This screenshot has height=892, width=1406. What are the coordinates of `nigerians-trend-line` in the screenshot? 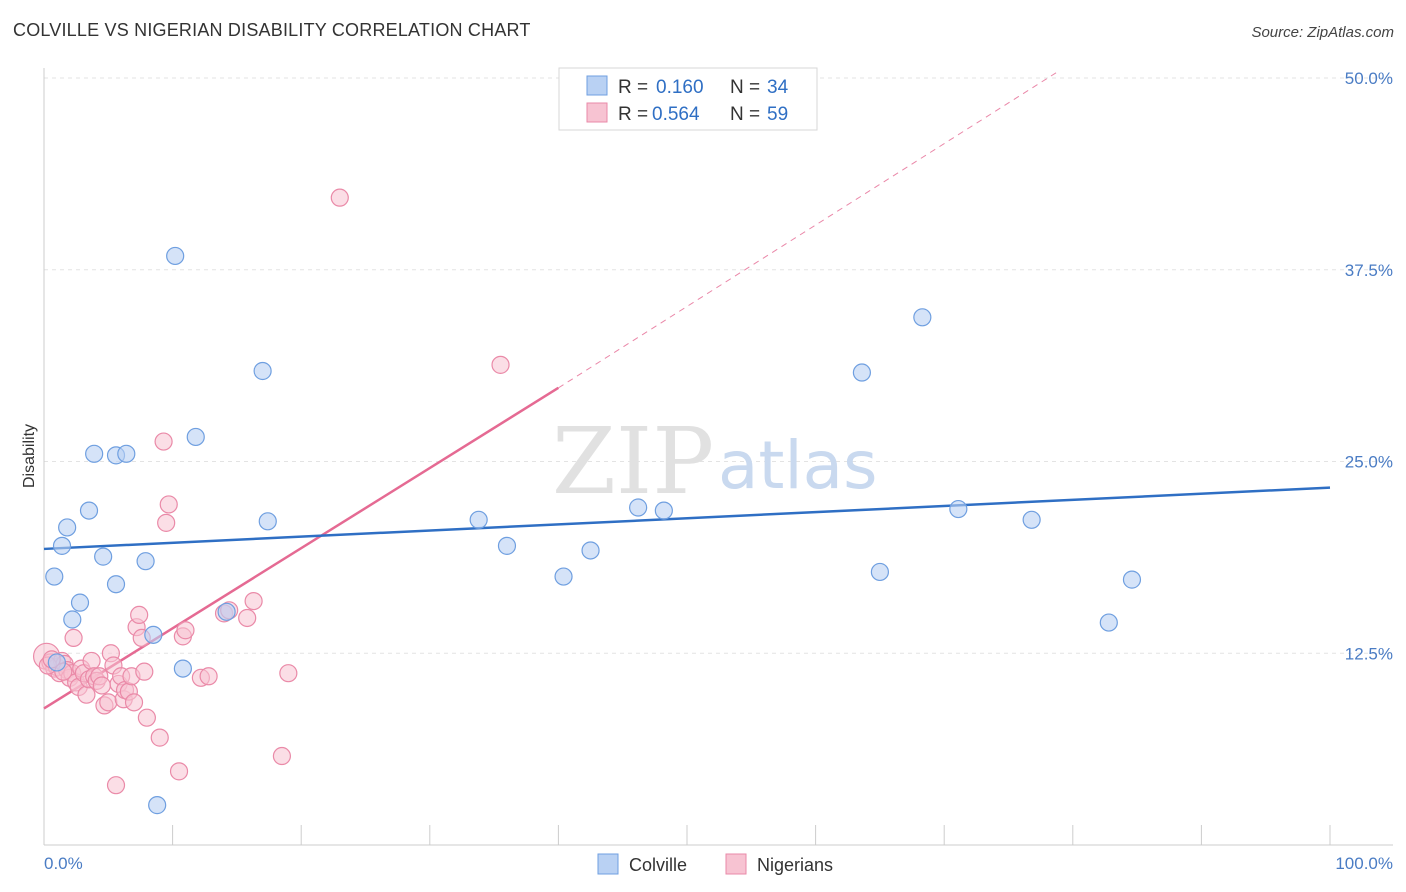 It's located at (301, 548).